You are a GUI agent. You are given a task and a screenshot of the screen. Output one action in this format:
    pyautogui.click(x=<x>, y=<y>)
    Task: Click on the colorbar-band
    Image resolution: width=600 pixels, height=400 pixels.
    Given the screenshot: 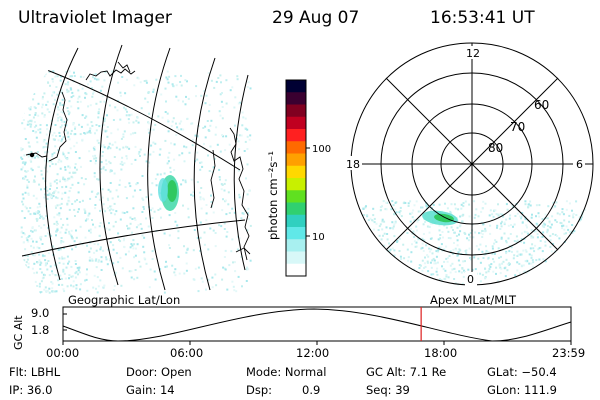 What is the action you would take?
    pyautogui.click(x=296, y=184)
    